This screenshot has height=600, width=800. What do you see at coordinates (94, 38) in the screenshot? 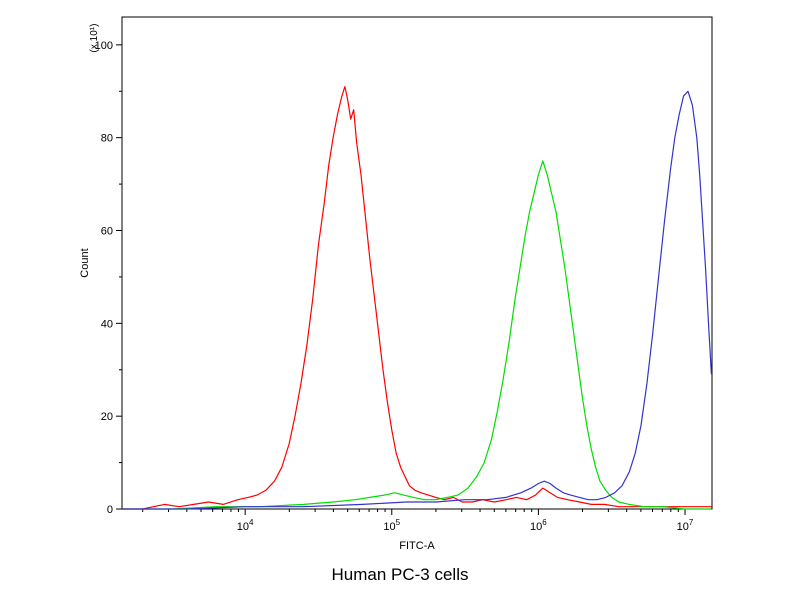
I see `y-axis-multiplier-label: (x 10¹)` at bounding box center [94, 38].